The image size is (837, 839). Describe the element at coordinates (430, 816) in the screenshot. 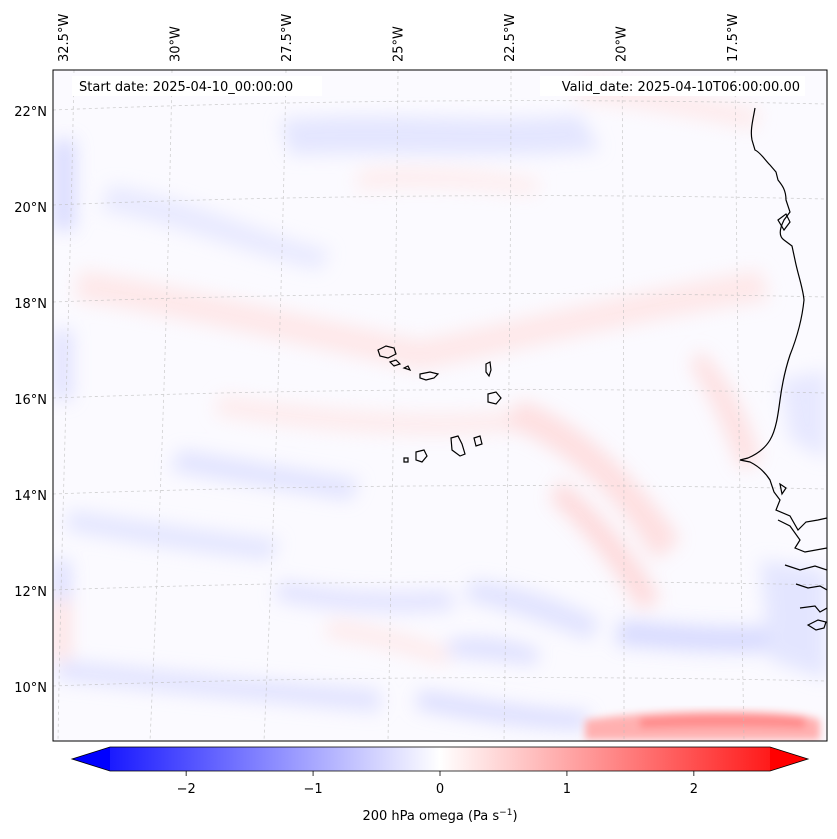

I see `colorbar-label-main: 200 hPa omega (Pa s` at that location.